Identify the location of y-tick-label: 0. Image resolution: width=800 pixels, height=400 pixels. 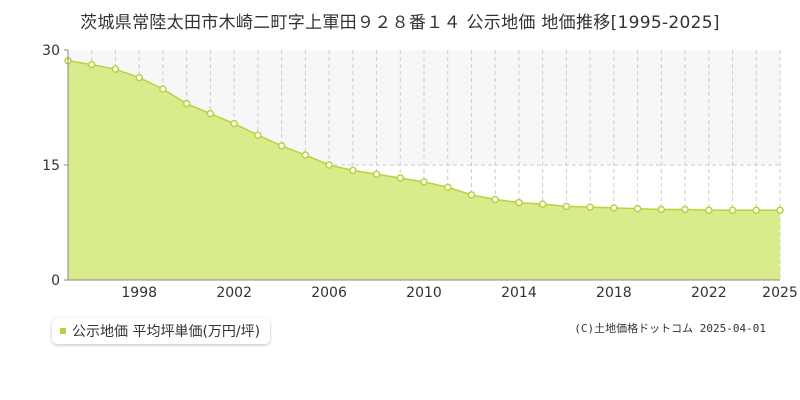
(55, 281).